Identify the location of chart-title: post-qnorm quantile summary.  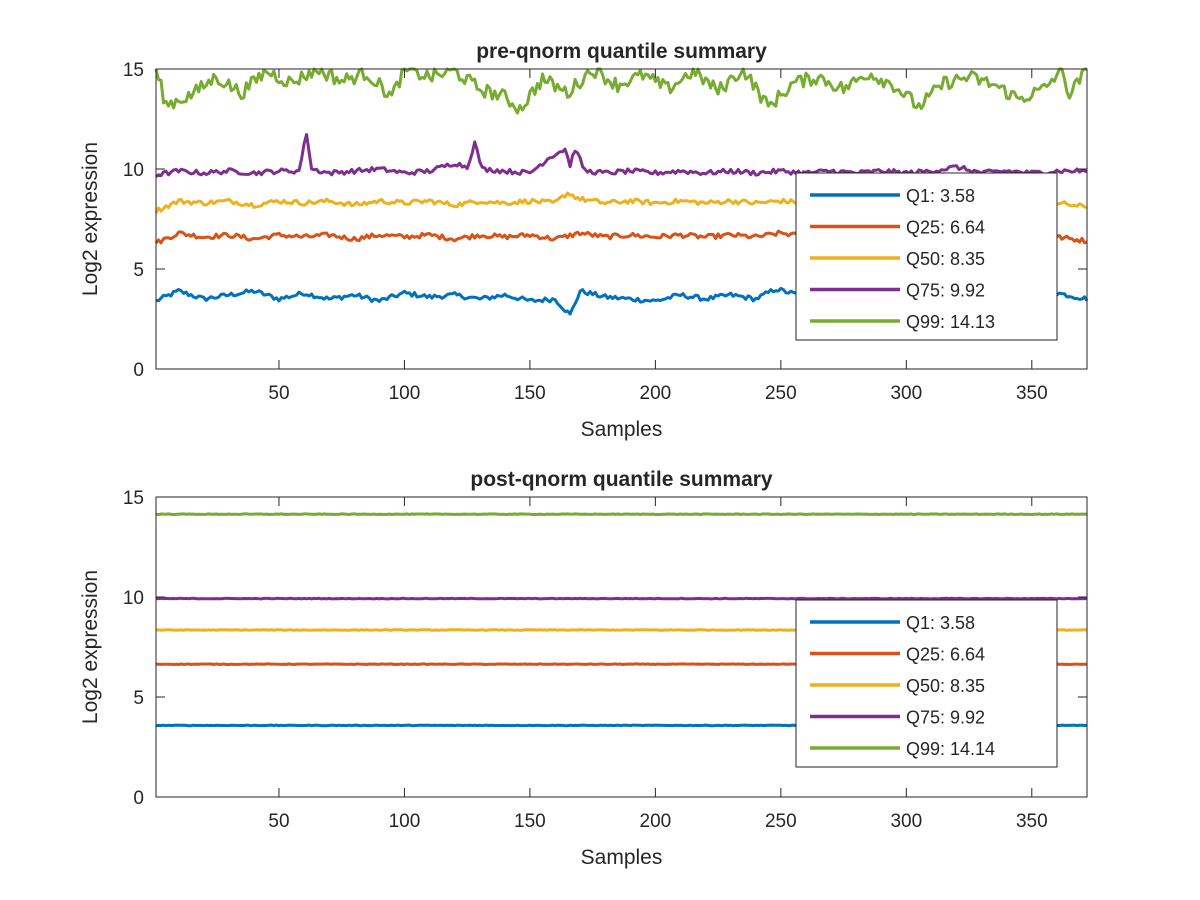
(621, 479).